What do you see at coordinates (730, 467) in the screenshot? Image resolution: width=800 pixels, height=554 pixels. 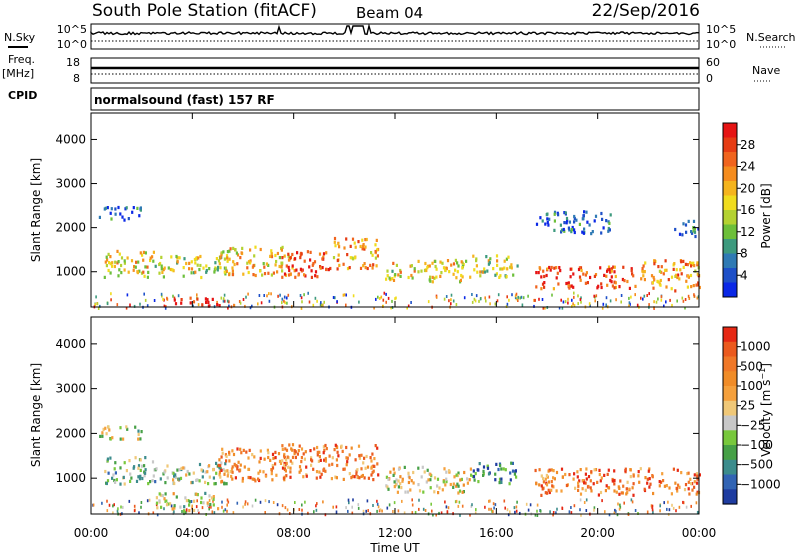 I see `colorbar-swatch` at bounding box center [730, 467].